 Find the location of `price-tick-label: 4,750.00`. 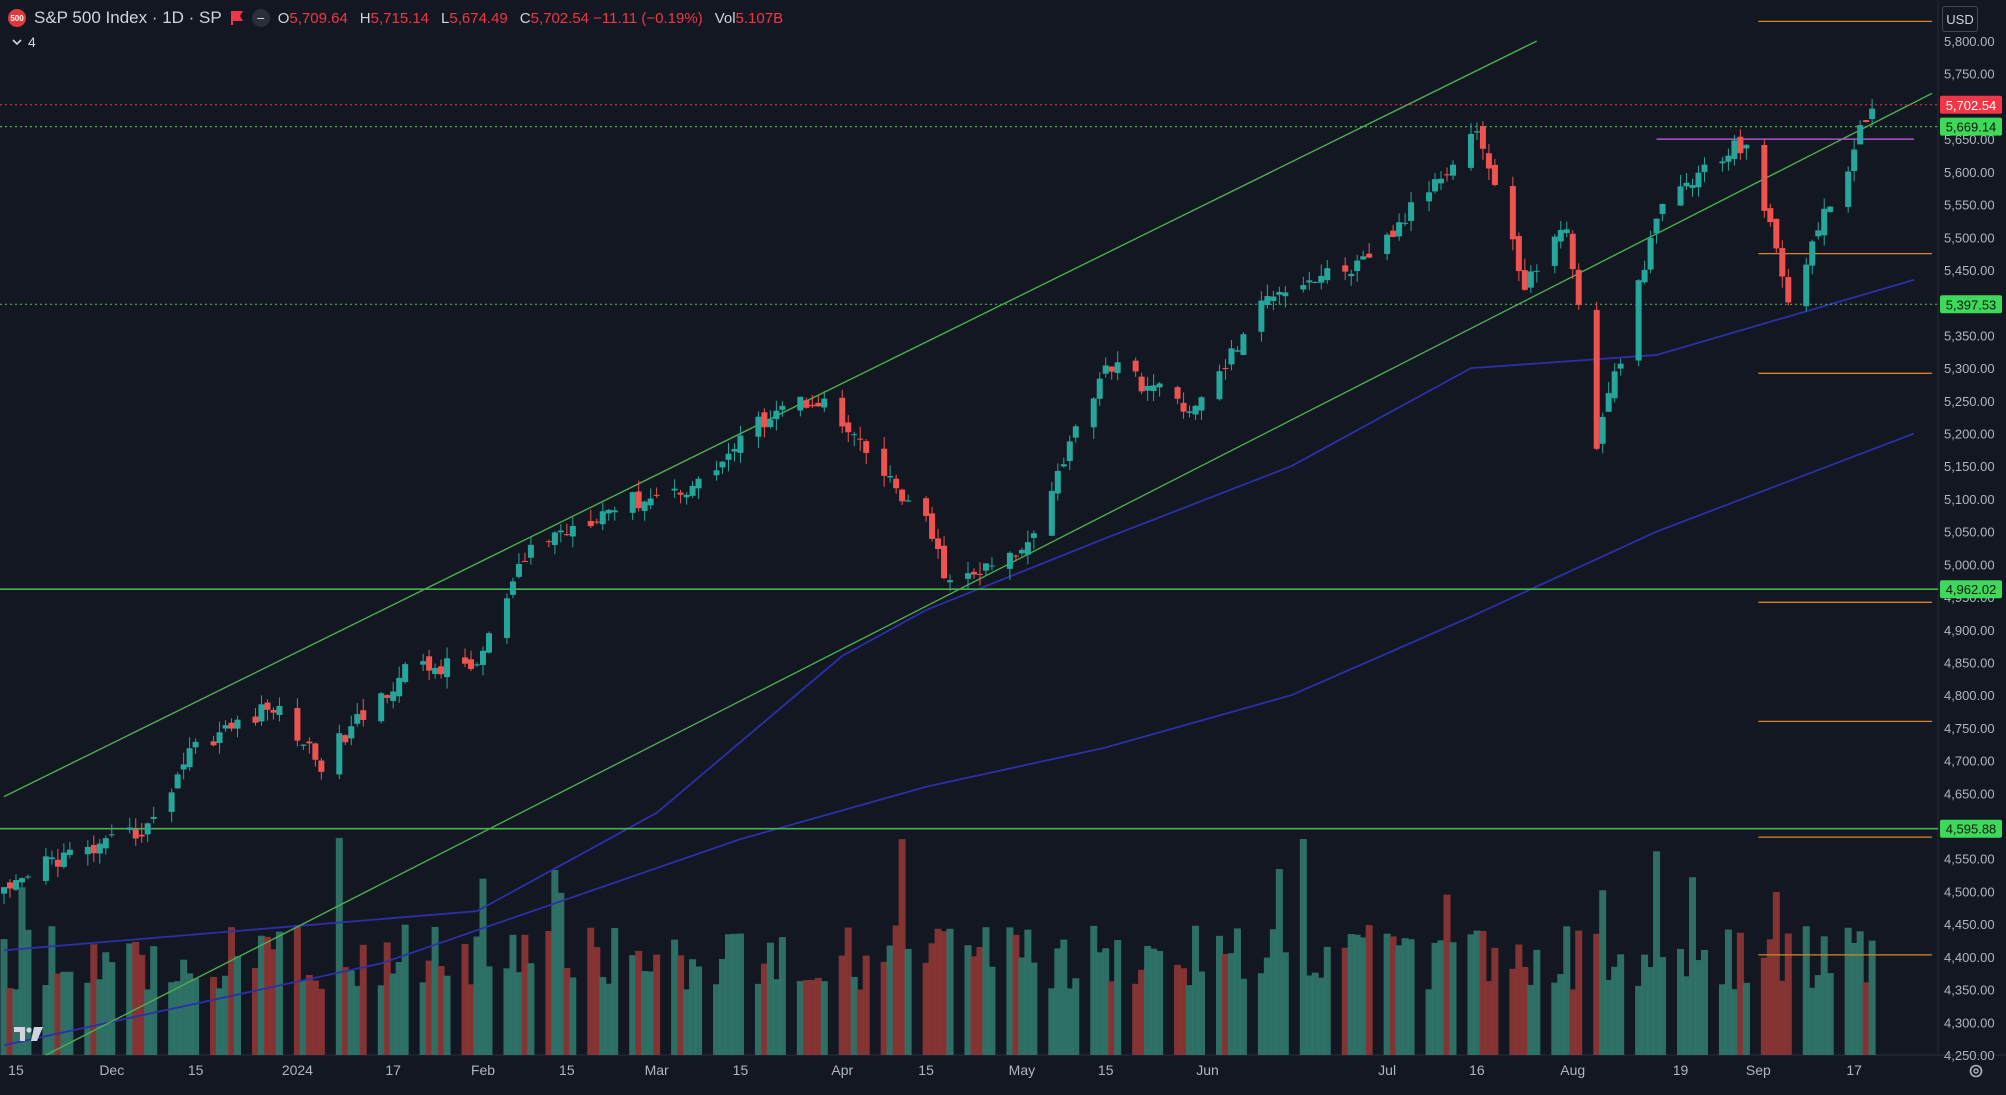

price-tick-label: 4,750.00 is located at coordinates (1969, 728).